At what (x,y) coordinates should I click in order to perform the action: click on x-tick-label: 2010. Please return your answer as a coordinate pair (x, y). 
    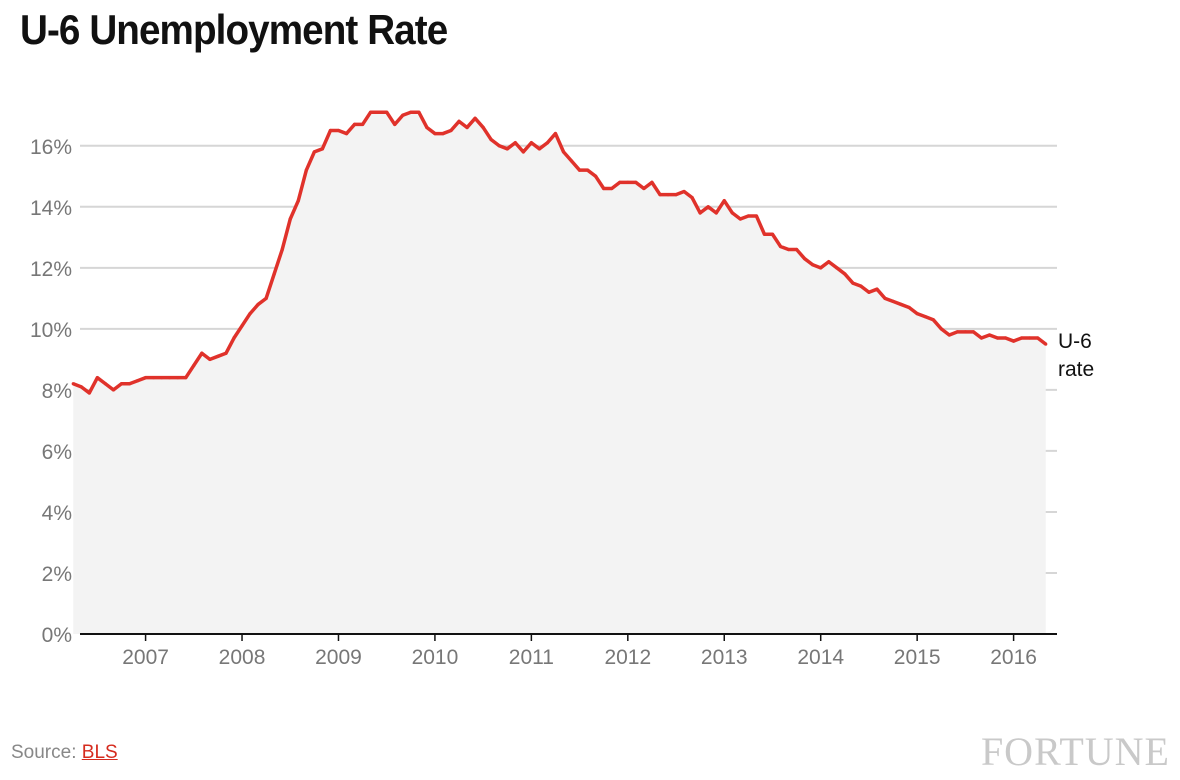
    Looking at the image, I should click on (435, 657).